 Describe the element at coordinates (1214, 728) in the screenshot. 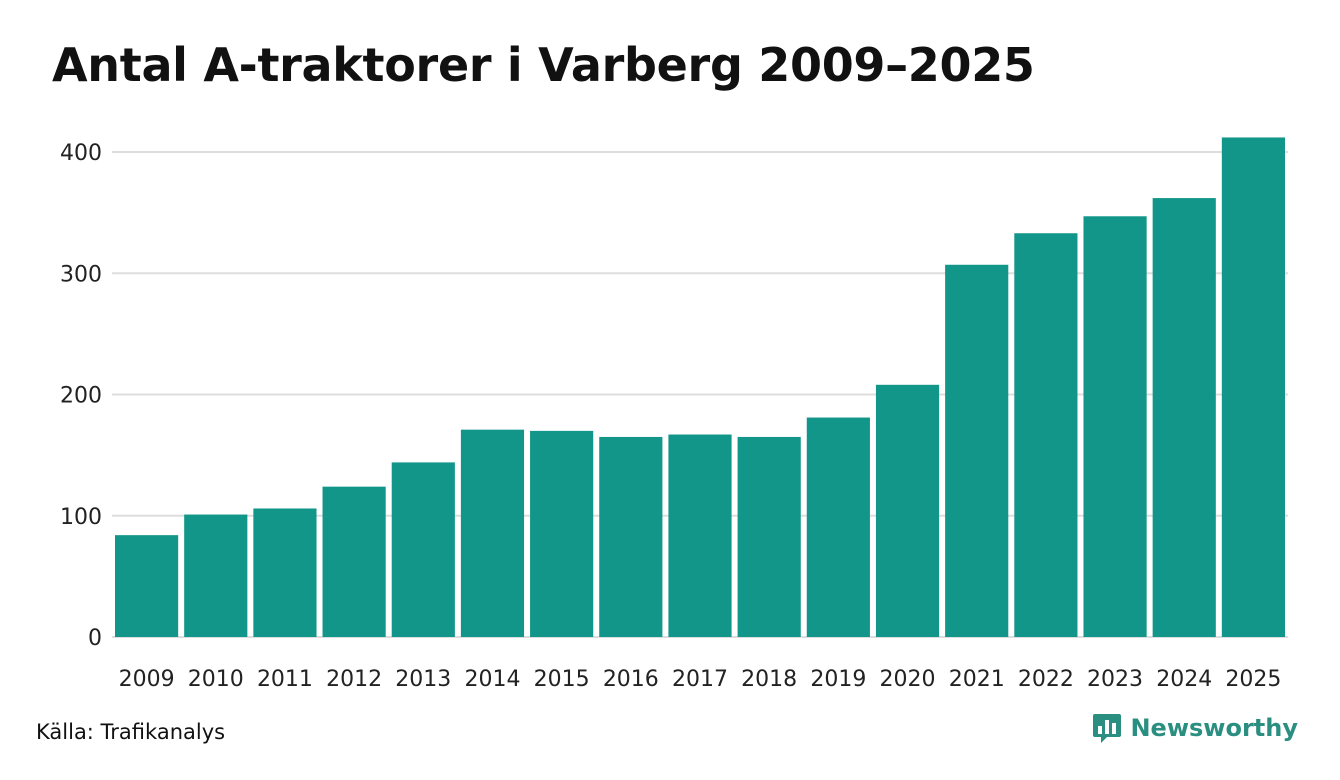

I see `brand-name: Newsworthy` at that location.